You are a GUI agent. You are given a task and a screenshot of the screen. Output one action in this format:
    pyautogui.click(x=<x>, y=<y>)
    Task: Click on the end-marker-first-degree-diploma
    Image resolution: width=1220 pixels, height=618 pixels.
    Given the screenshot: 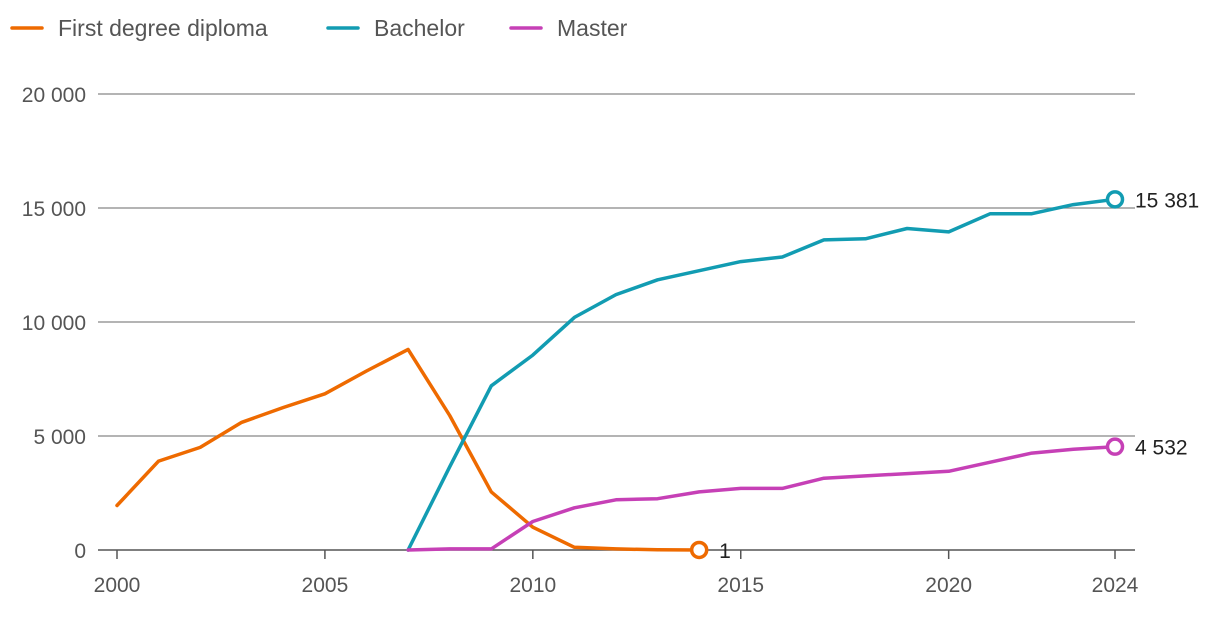 What is the action you would take?
    pyautogui.click(x=699, y=550)
    